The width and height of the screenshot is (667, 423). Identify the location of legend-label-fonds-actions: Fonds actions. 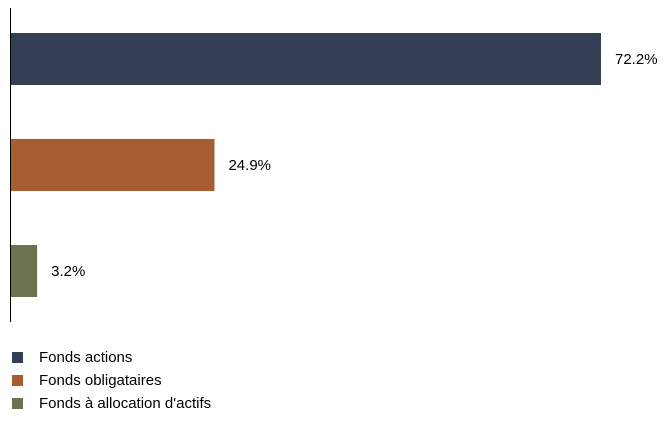
(86, 357).